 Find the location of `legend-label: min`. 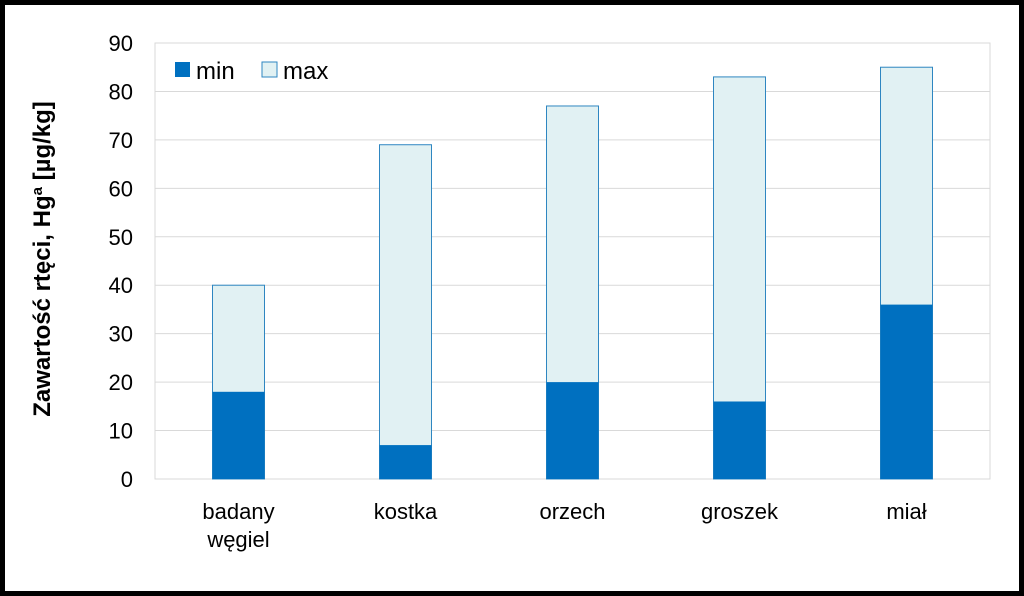

legend-label: min is located at coordinates (215, 71).